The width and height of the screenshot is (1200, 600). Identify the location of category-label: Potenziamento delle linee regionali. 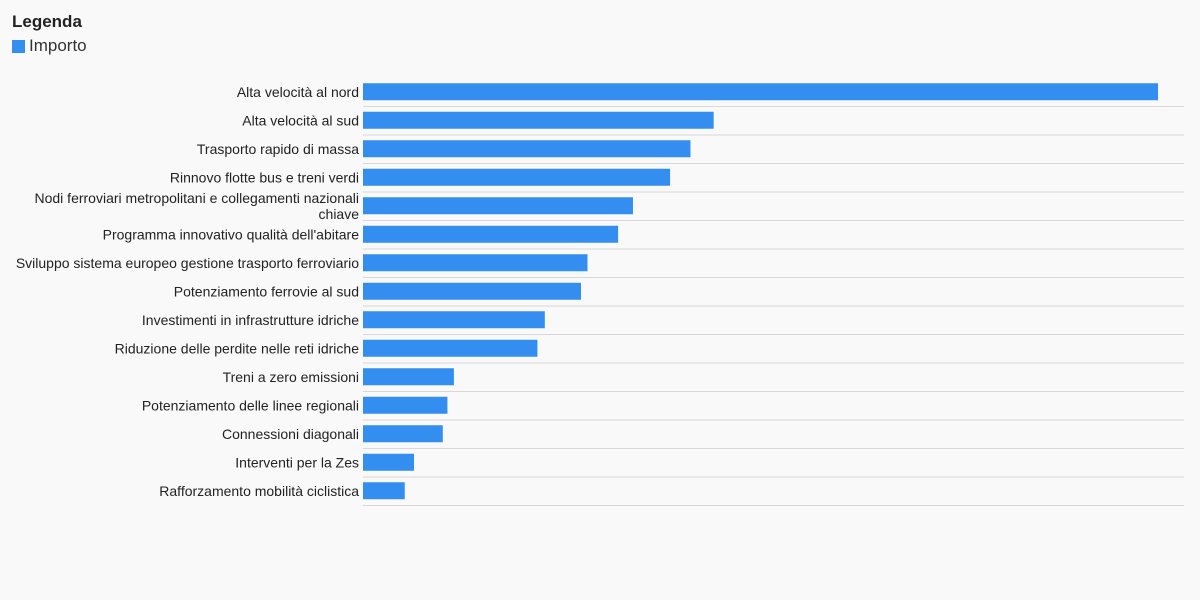
(250, 405).